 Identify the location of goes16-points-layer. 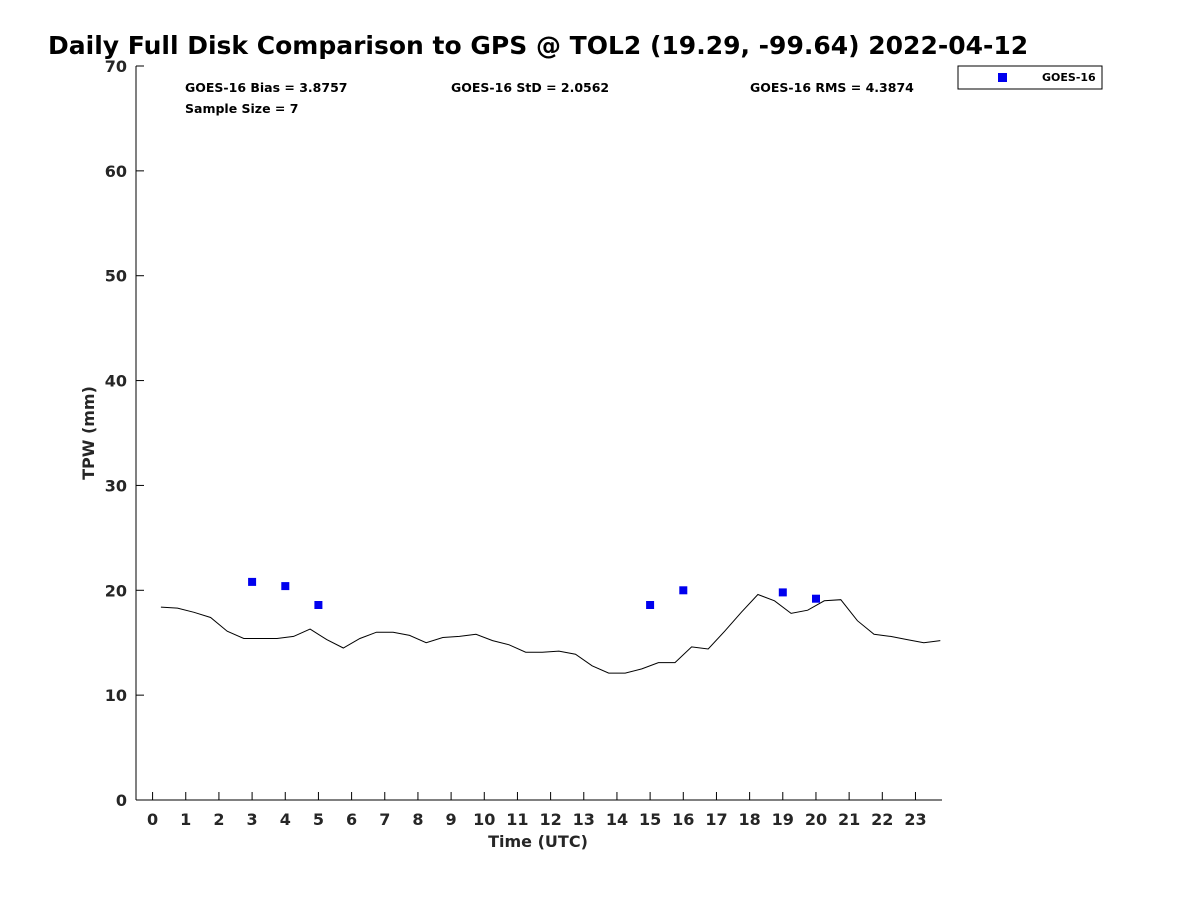
(534, 593).